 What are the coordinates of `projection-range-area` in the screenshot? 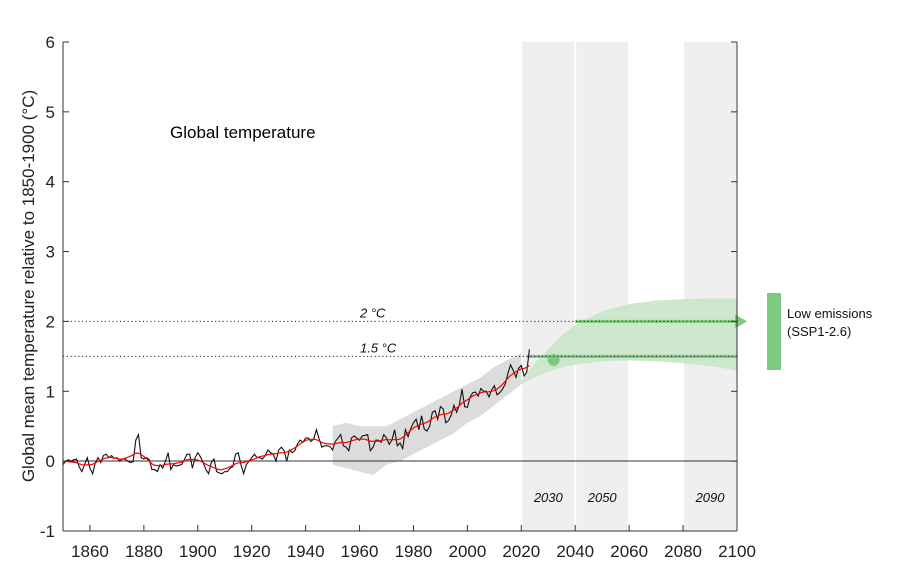 It's located at (629, 341).